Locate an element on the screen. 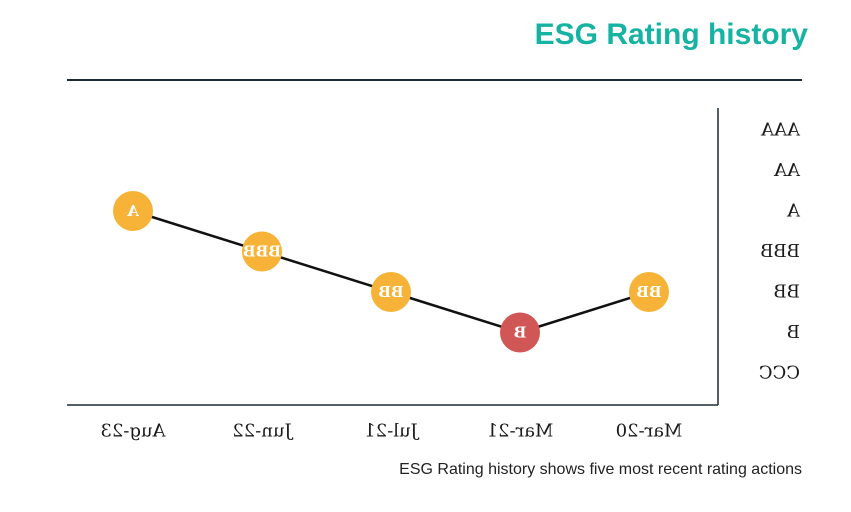  x-tick-label: Jun-22 is located at coordinates (262, 431).